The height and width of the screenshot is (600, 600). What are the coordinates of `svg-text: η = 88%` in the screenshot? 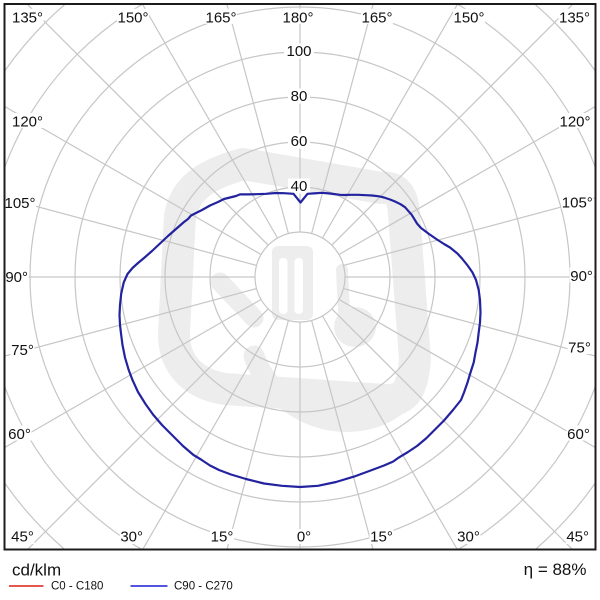 It's located at (555, 569).